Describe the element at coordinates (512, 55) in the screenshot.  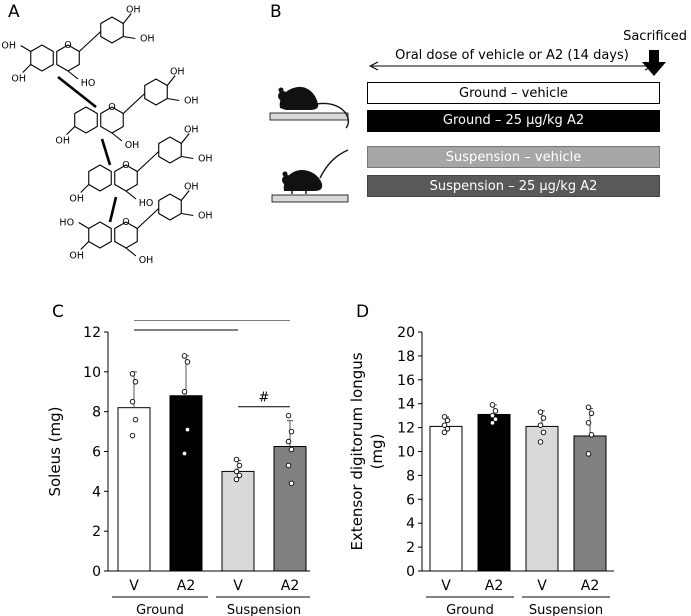
I see `oral-dose-label: Oral dose of vehicle or A2 (14 days)` at that location.